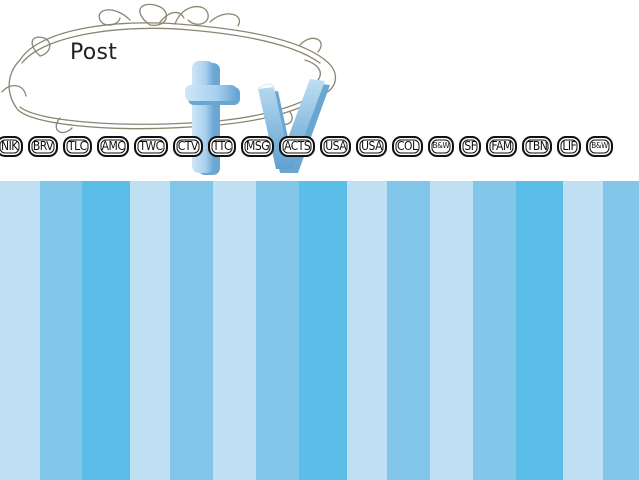 The width and height of the screenshot is (639, 480). What do you see at coordinates (169, 68) in the screenshot?
I see `ornament-frame-icon` at bounding box center [169, 68].